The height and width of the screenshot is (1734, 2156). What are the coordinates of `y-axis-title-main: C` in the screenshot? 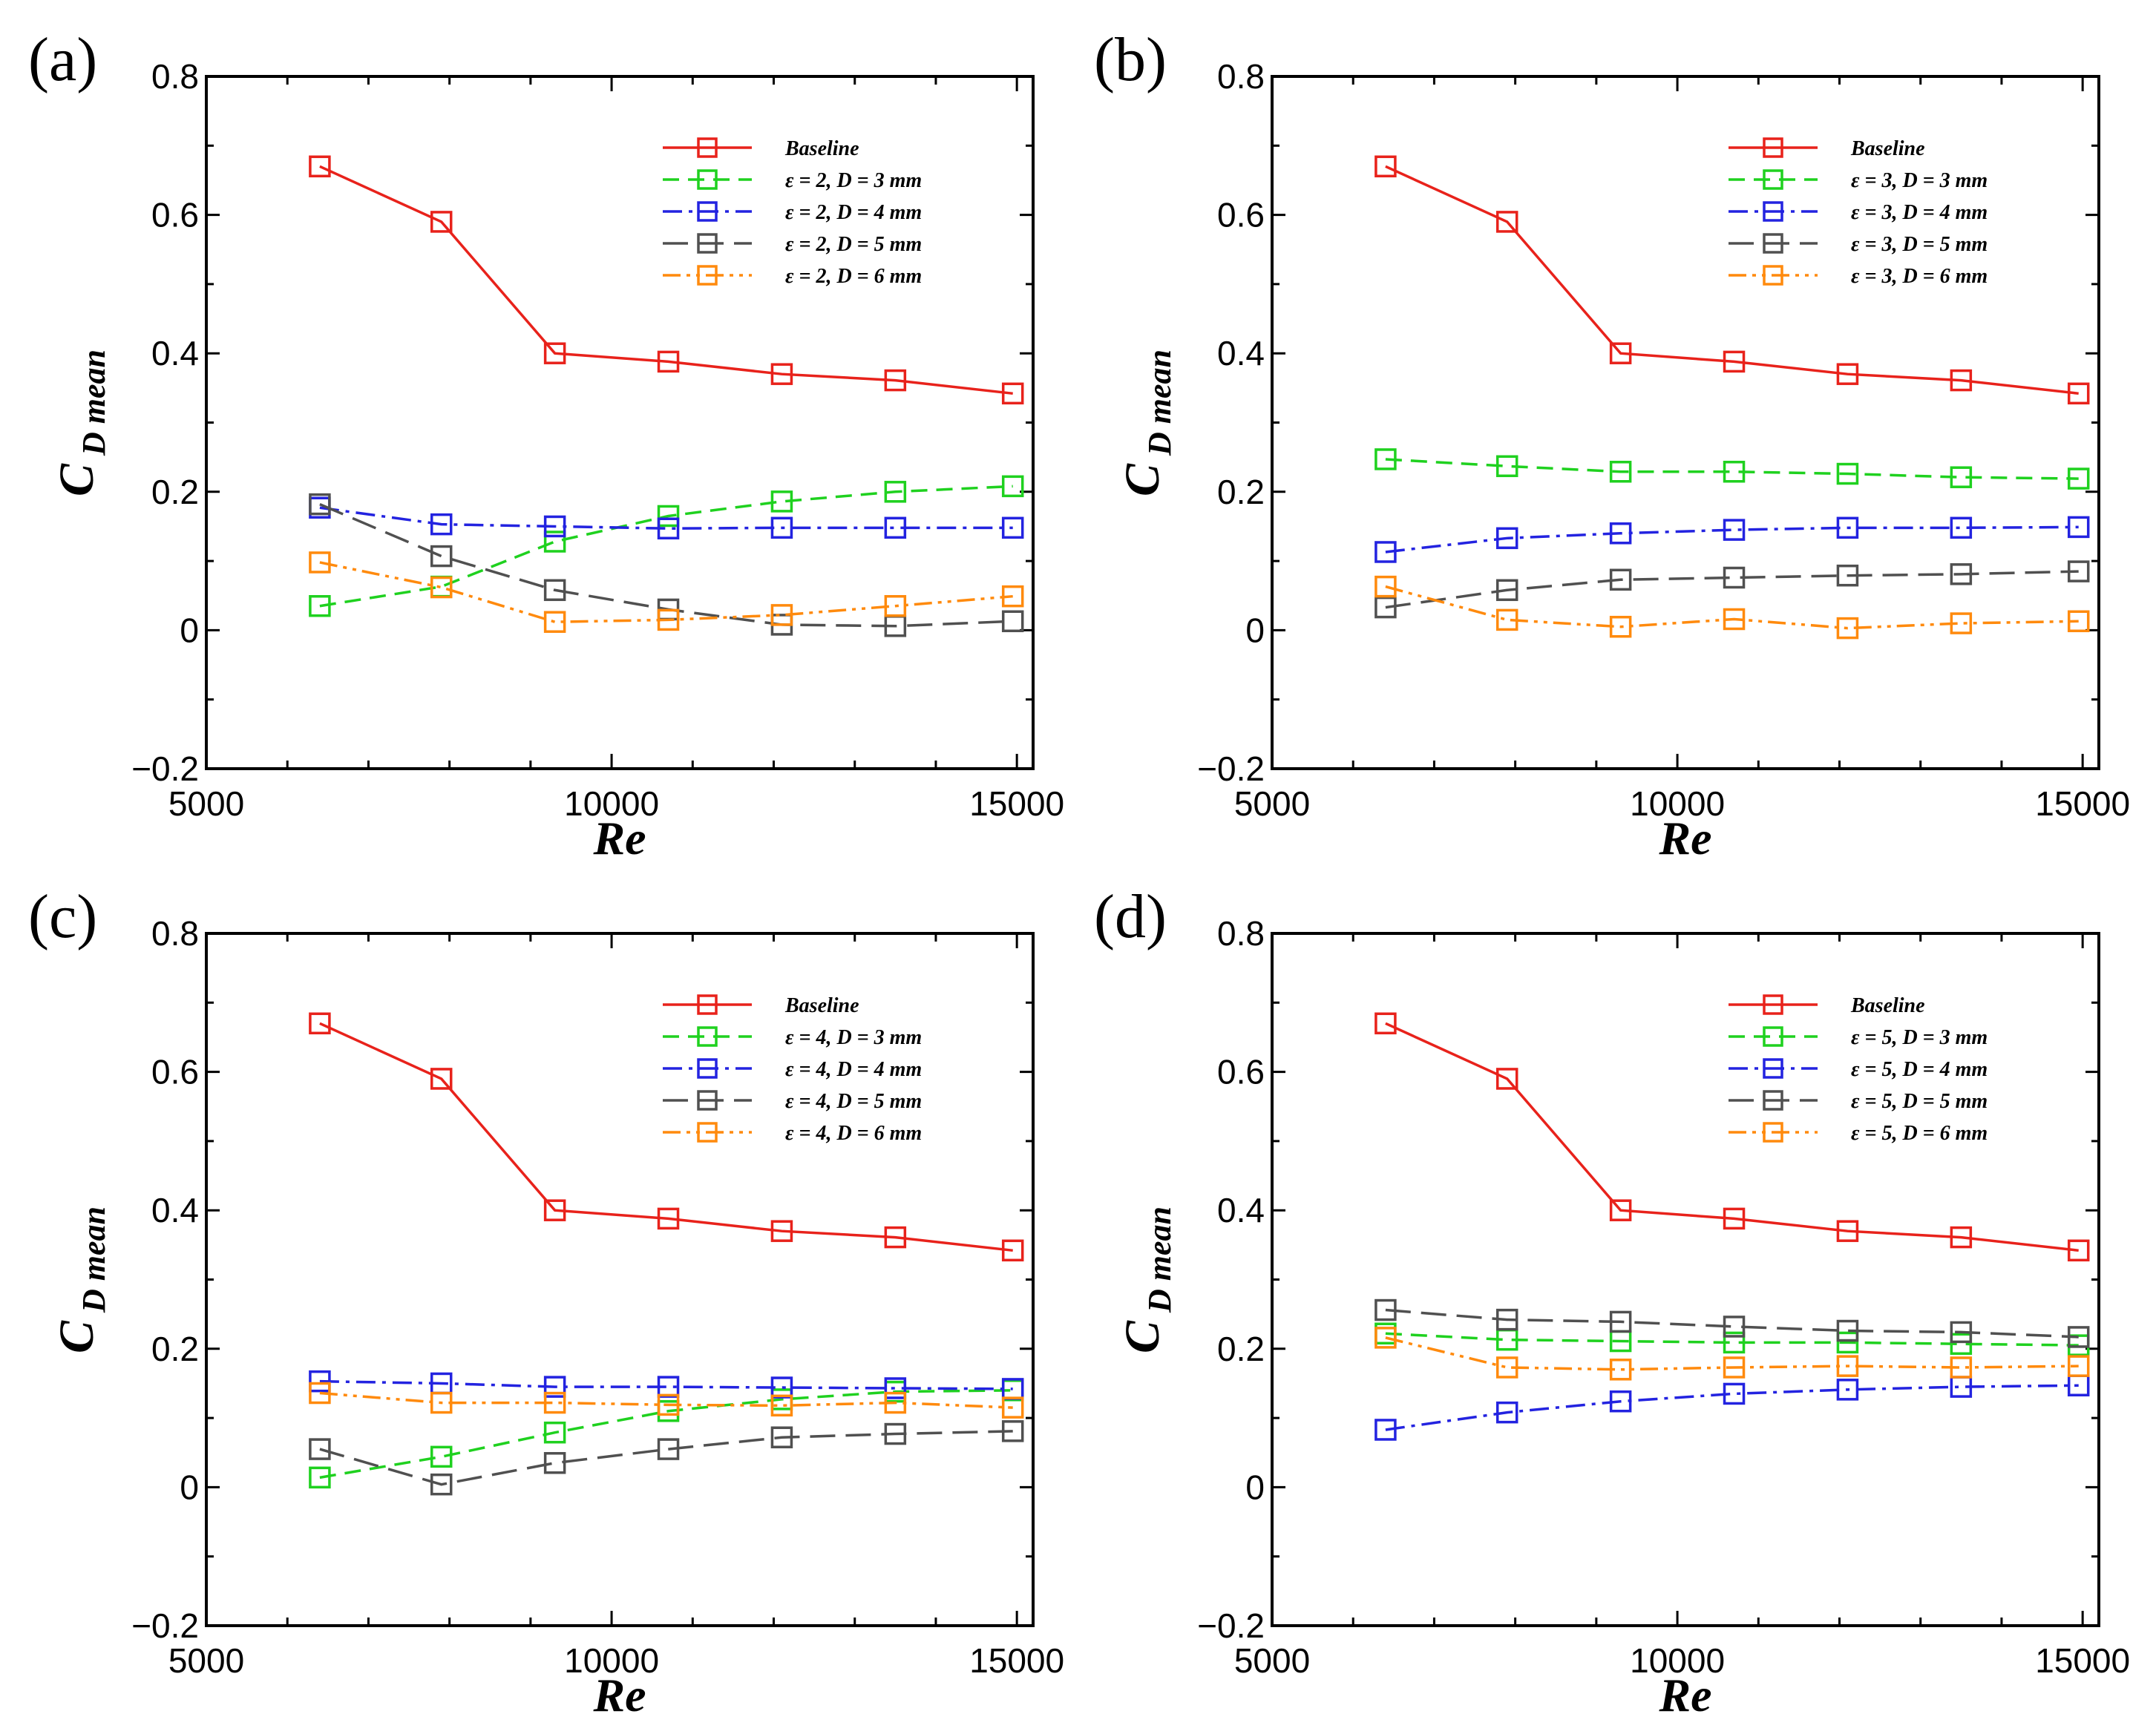 It's located at (77, 1337).